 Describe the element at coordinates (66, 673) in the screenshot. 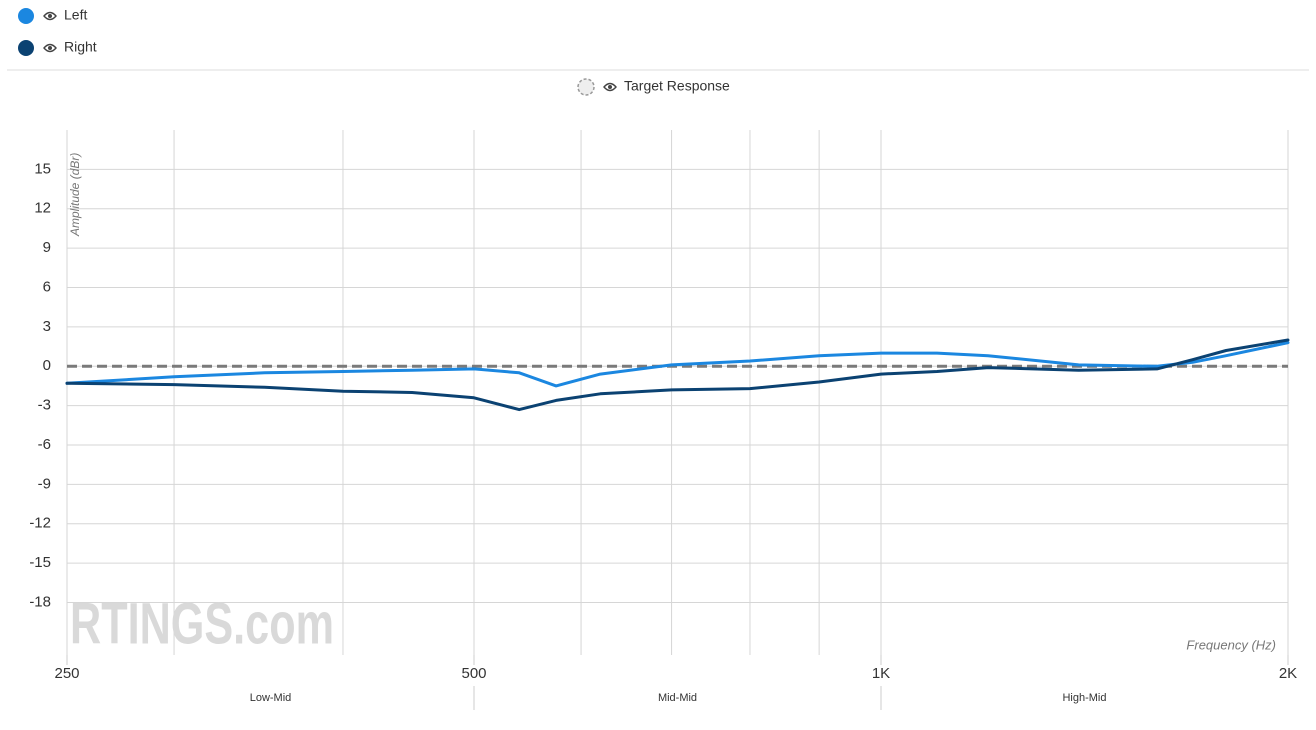

I see `x-tick-label: 250` at that location.